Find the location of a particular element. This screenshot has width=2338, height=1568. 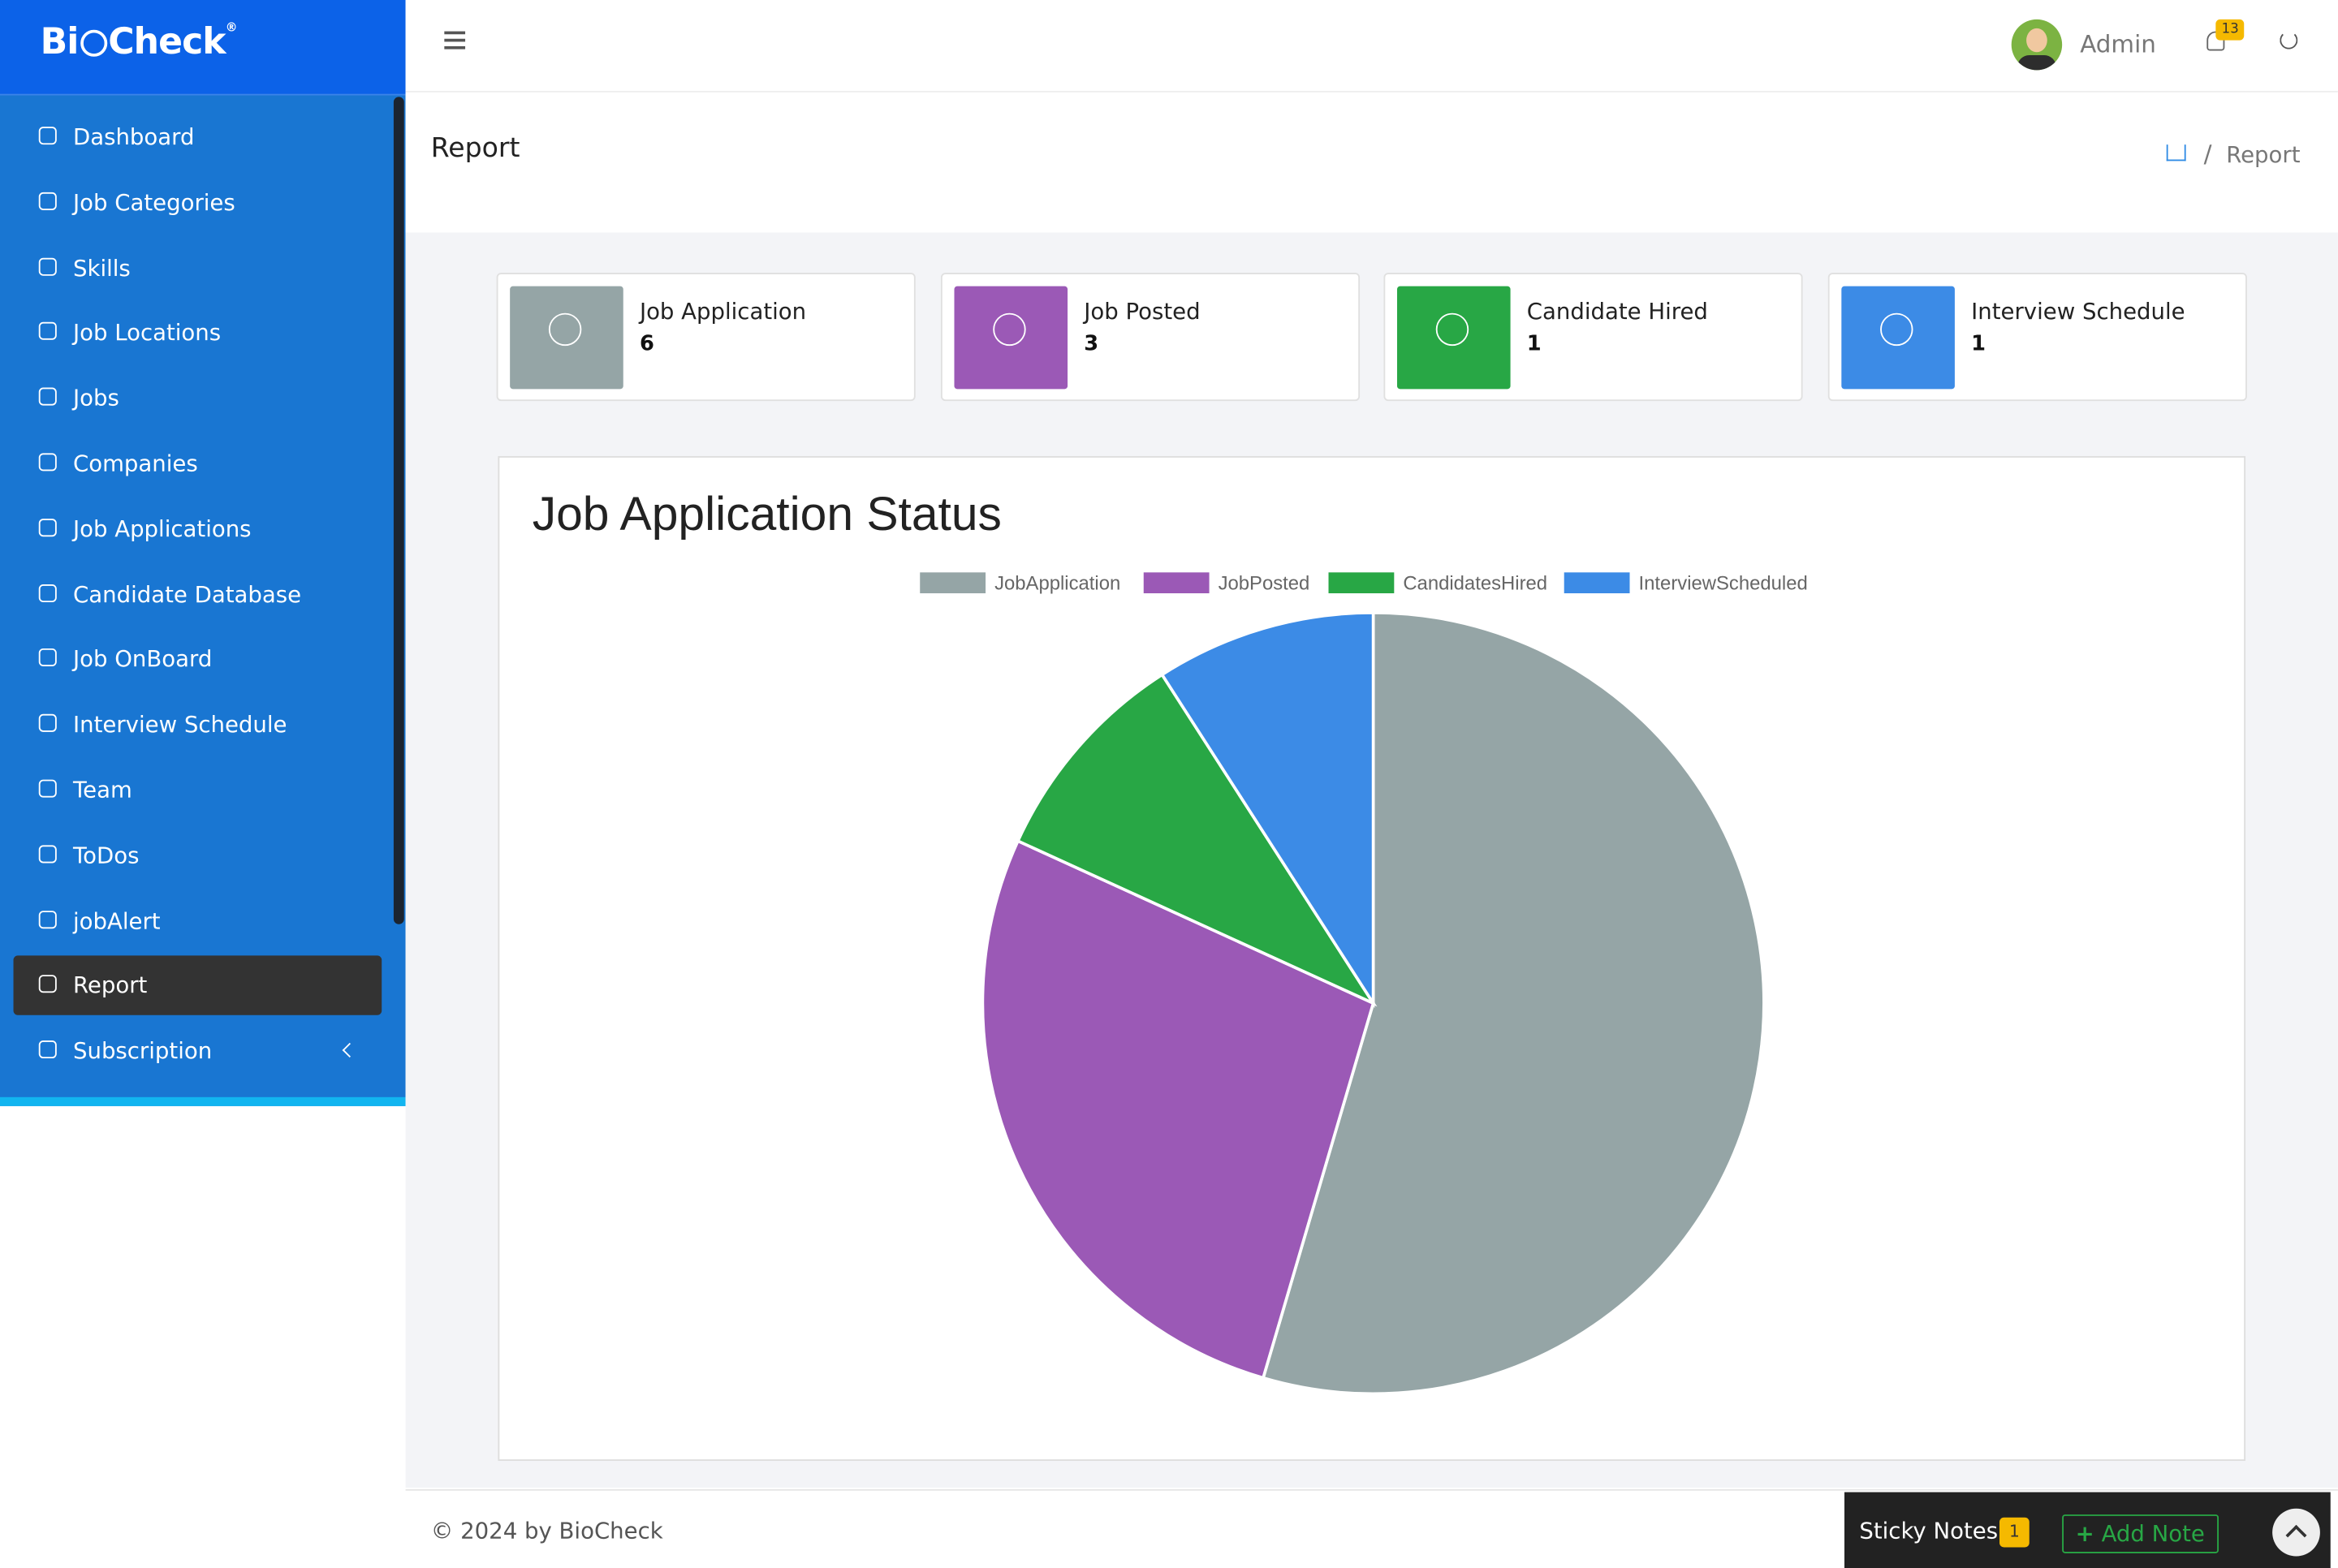

stat-card: Candidate Hired 1 is located at coordinates (1593, 338).